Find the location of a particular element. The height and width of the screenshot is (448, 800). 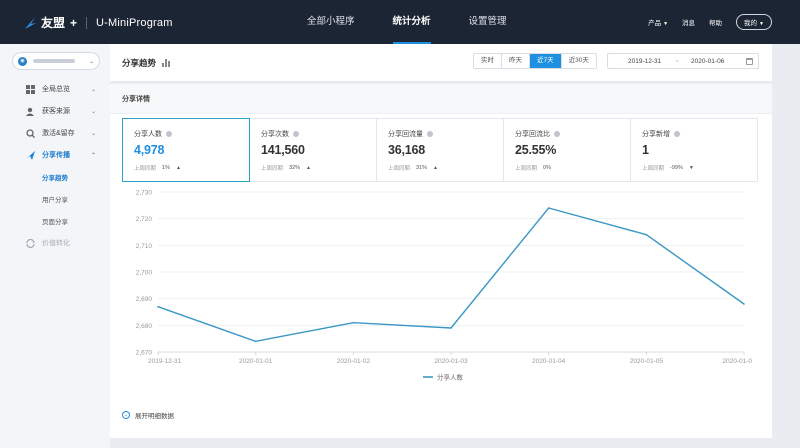

share-icon is located at coordinates (30, 155).